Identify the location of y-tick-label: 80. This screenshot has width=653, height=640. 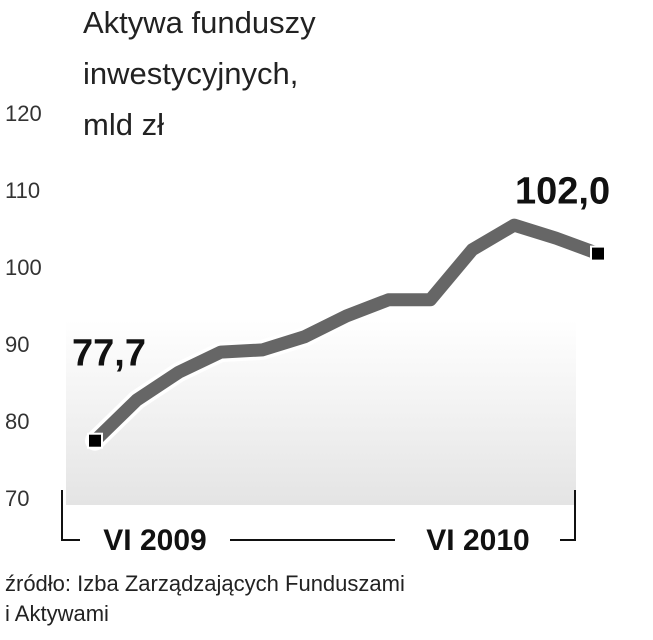
(17, 421).